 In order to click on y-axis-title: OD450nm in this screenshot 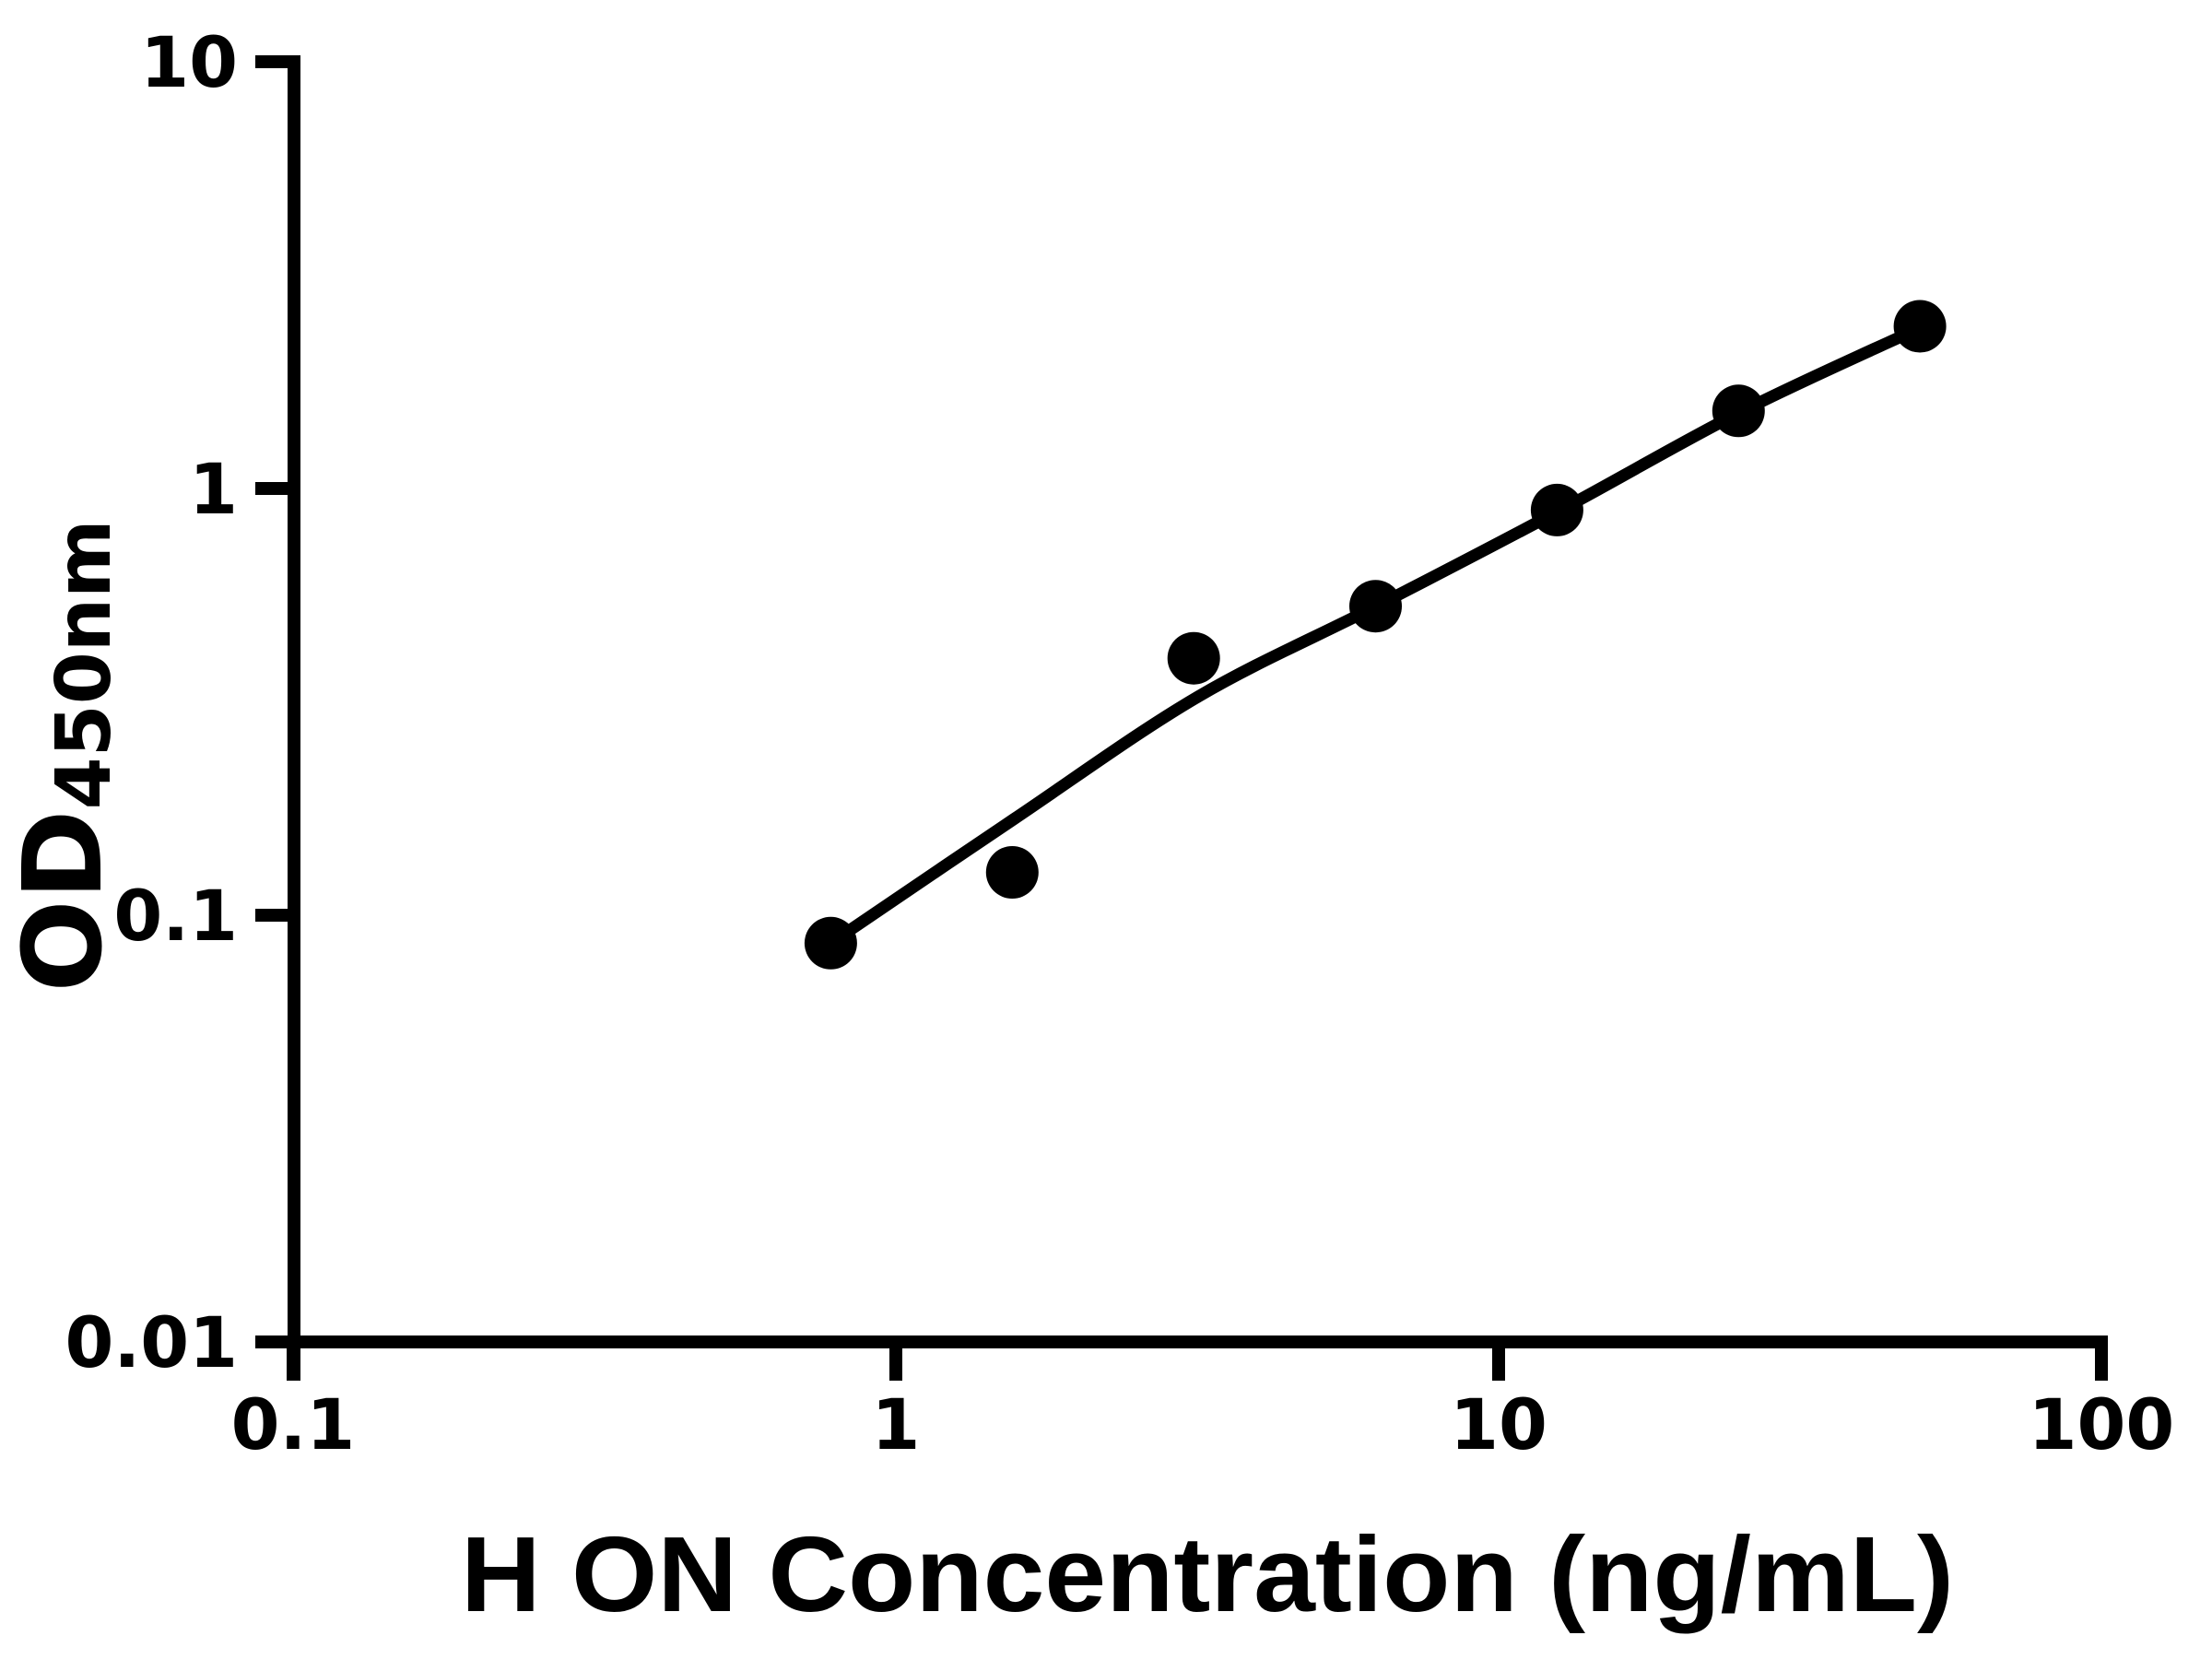, I will do `click(64, 755)`.